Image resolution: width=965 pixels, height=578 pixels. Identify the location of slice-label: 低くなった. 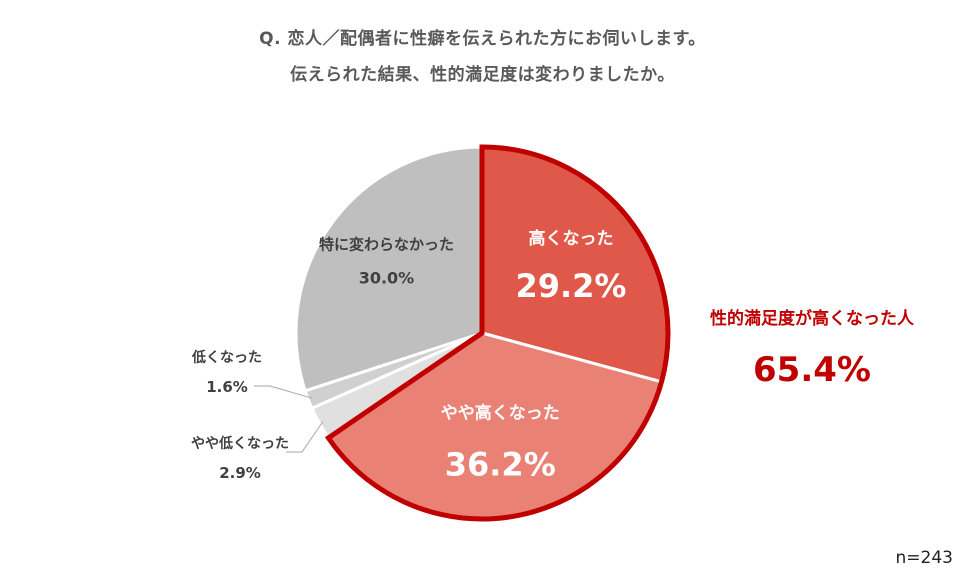
(226, 357).